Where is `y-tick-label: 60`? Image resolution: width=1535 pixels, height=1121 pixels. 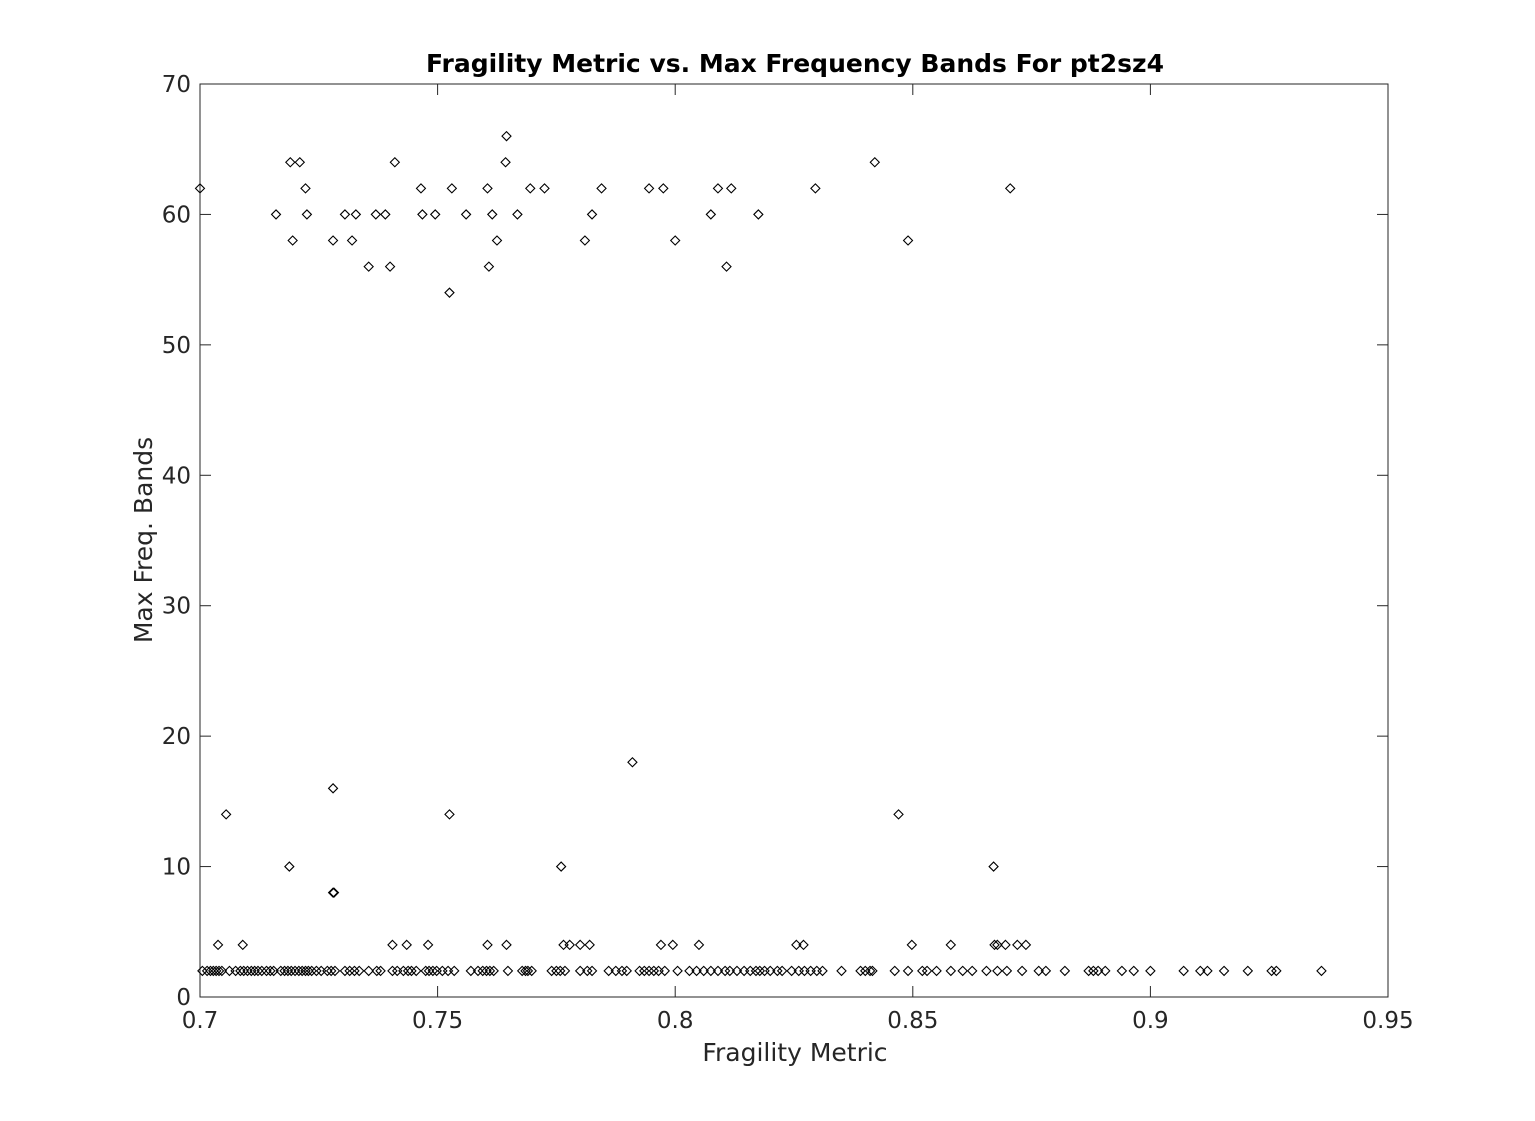 y-tick-label: 60 is located at coordinates (176, 215).